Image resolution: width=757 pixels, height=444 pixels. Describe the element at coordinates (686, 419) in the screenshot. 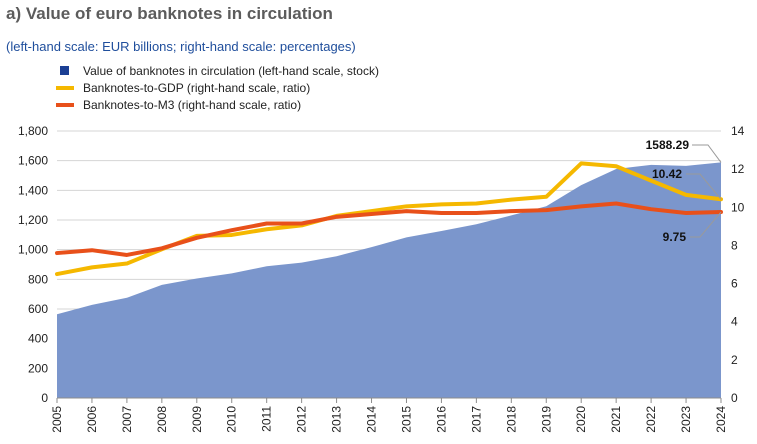

I see `x-tick-label: 2023` at that location.